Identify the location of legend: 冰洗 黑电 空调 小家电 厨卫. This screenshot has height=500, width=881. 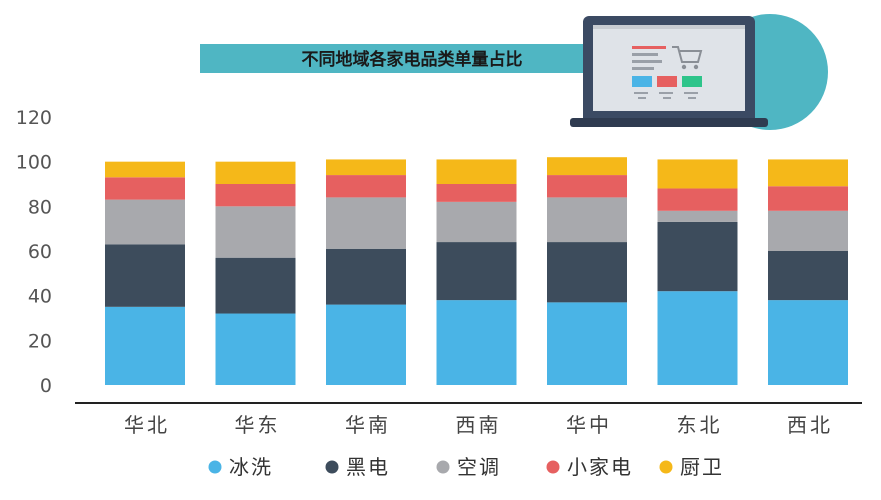
(466, 467).